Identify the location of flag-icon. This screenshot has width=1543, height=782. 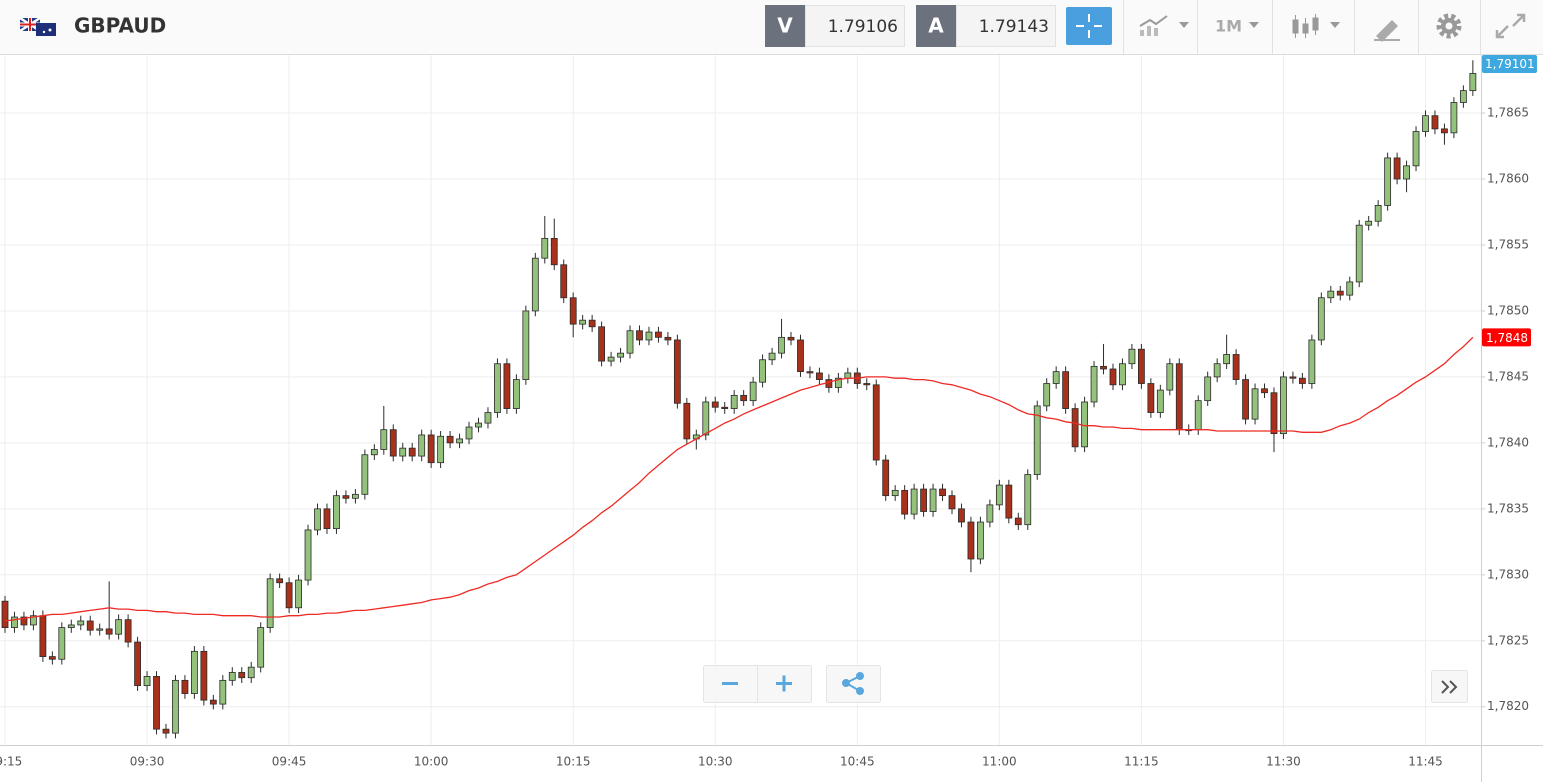
(37, 26).